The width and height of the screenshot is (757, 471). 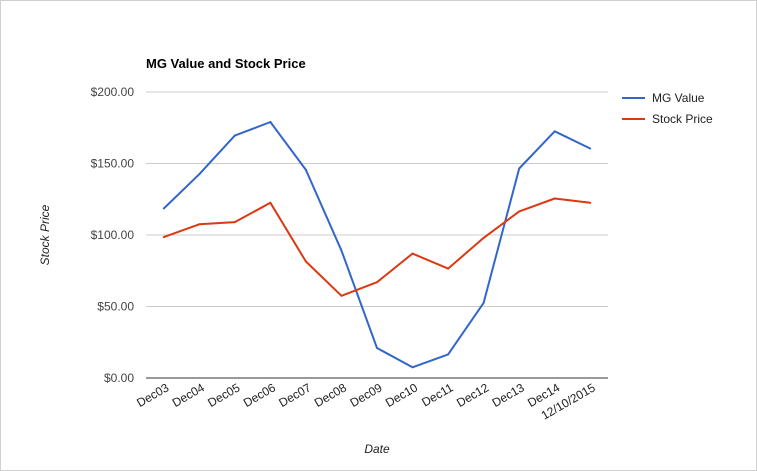 I want to click on y-axis-ticks: $0.00 $50.00 $100.00 $150.00 $200.00, so click(x=113, y=235).